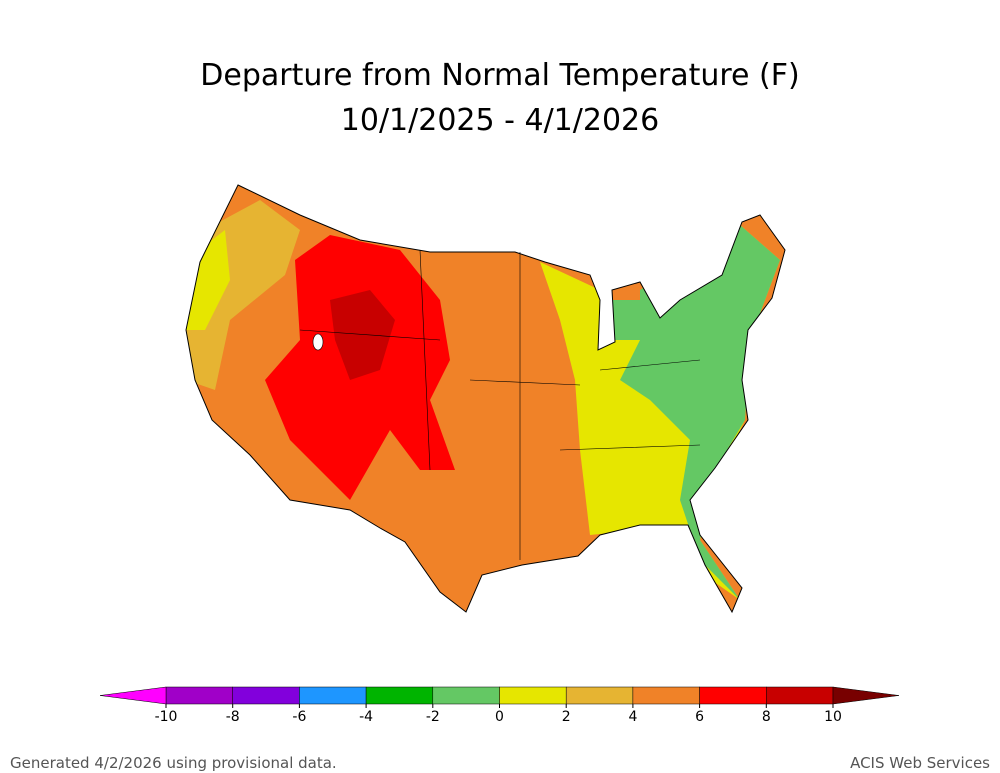 This screenshot has height=773, width=1000. I want to click on footer-right: ACIS Web Services, so click(920, 763).